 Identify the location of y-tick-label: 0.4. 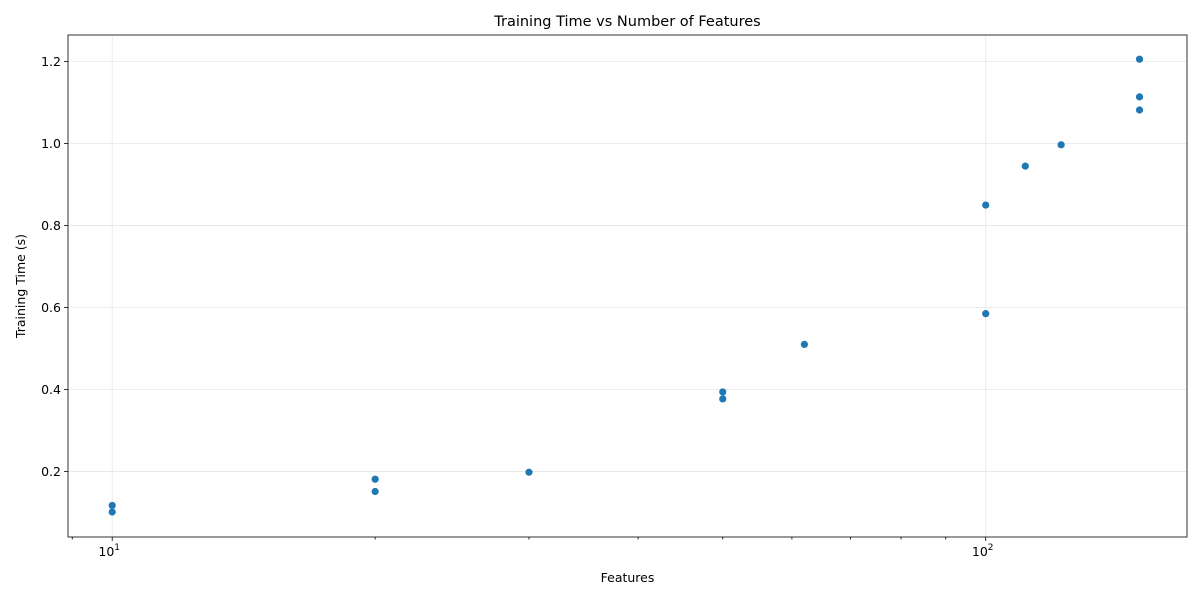
(51, 389).